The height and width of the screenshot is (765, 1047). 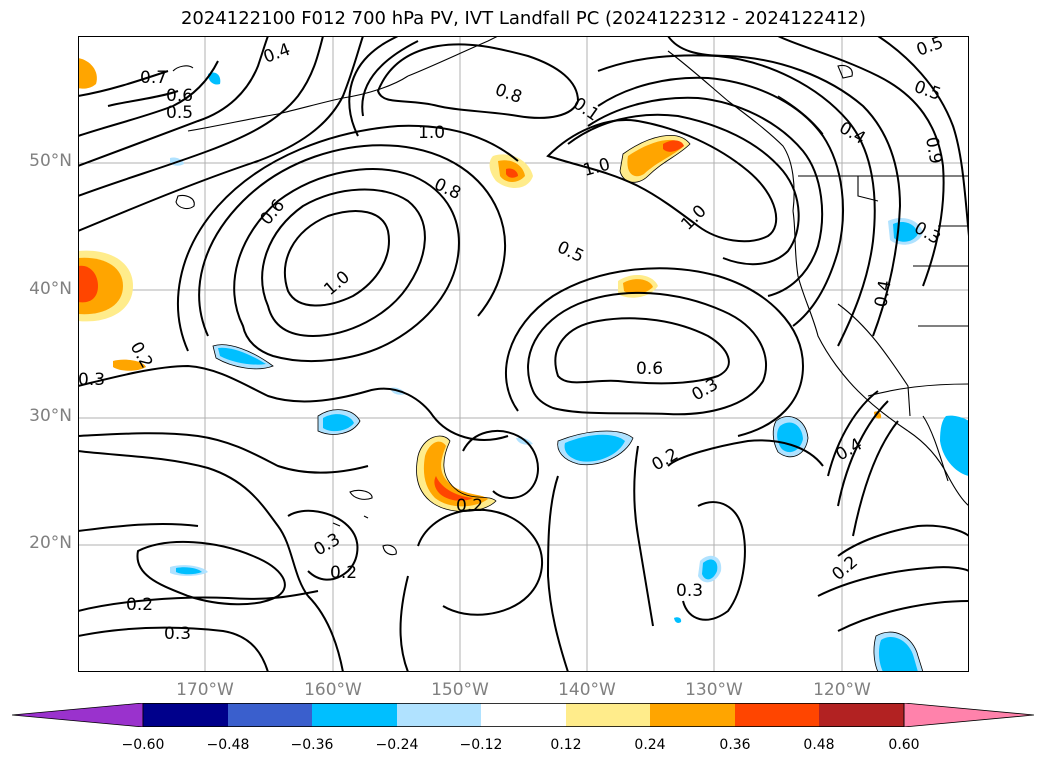 I want to click on colorbar-tick: 0.36, so click(x=735, y=745).